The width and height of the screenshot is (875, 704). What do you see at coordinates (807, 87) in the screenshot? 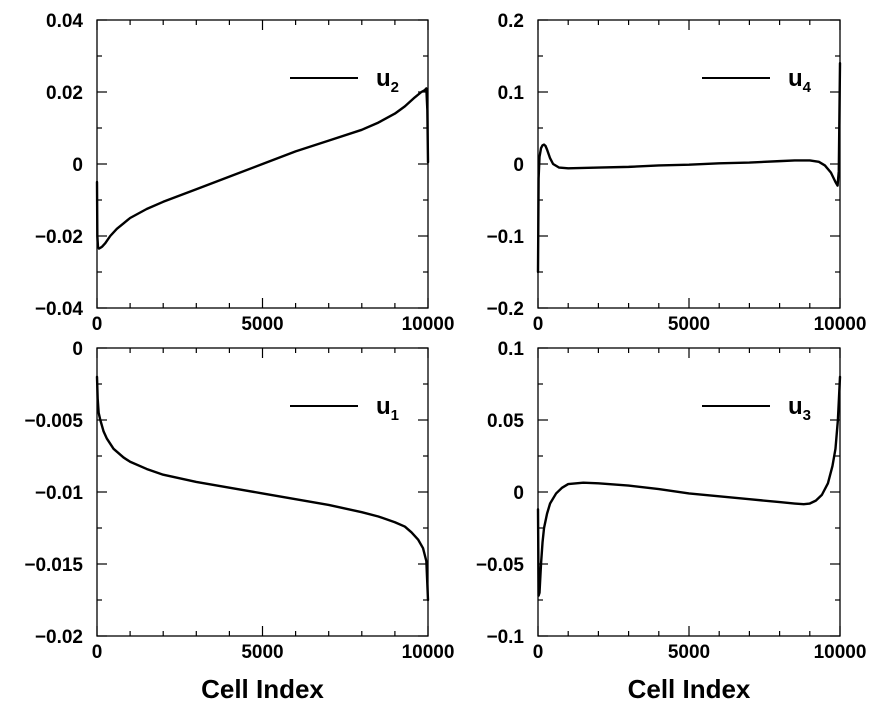
I see `legend-label-subscript: 4` at bounding box center [807, 87].